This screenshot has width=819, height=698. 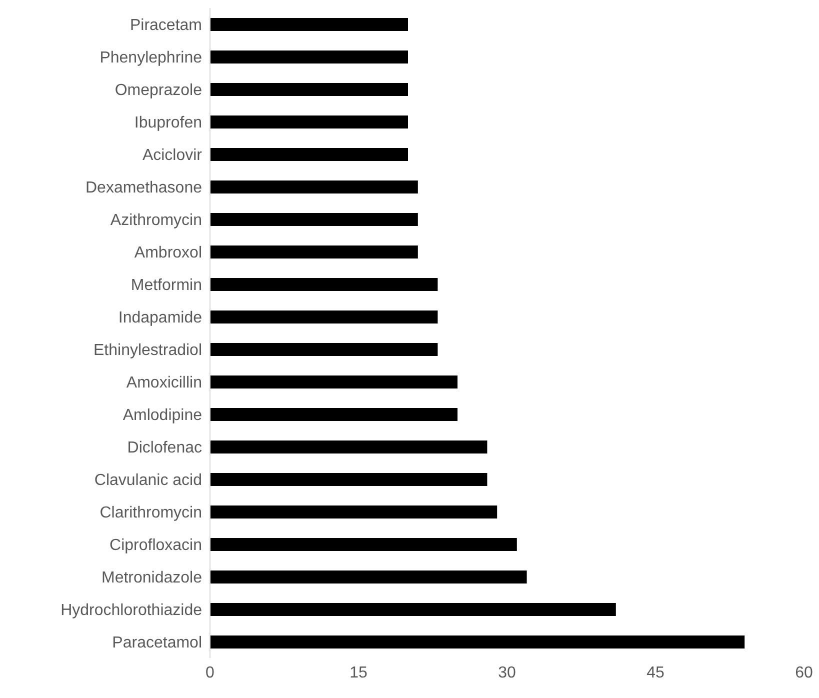 What do you see at coordinates (168, 123) in the screenshot?
I see `y-tick-label: Ibuprofen` at bounding box center [168, 123].